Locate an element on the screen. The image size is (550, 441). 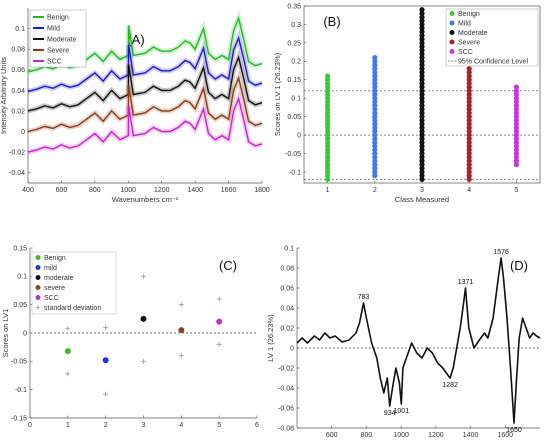
legend-label: SCC is located at coordinates (54, 62).